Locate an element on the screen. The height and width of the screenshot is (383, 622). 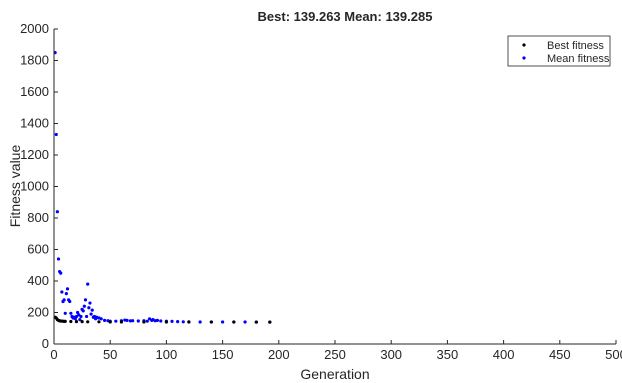
x-tick-label: 350 is located at coordinates (448, 354).